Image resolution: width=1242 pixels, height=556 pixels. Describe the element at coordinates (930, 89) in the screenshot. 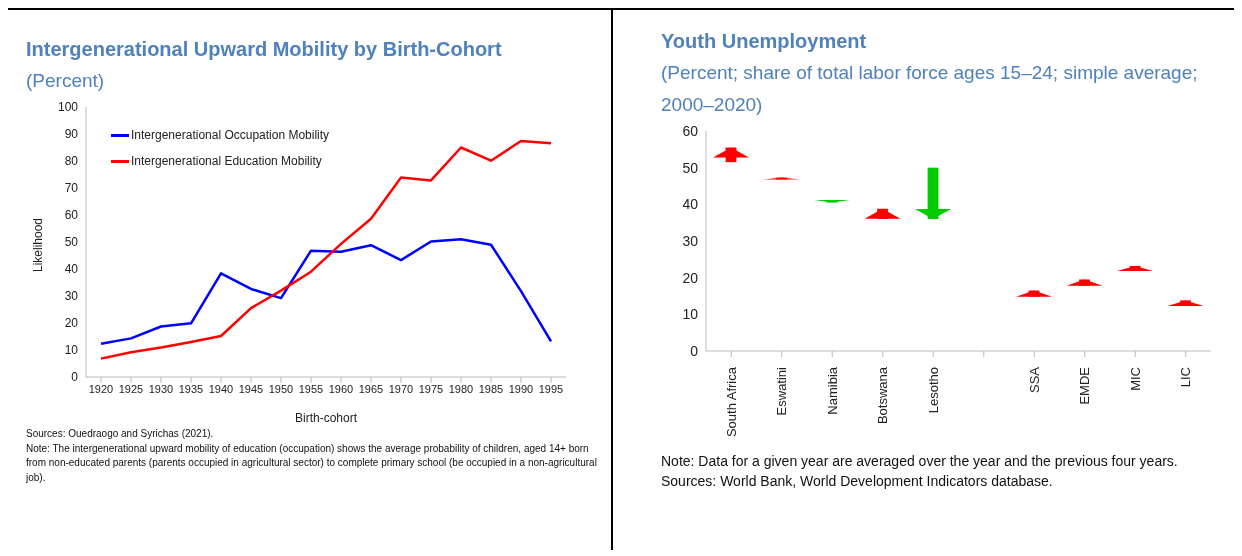

I see `chart-subtitle: (Percent; share of total labor force ages 15–24; simple average; 2000–2020)` at that location.